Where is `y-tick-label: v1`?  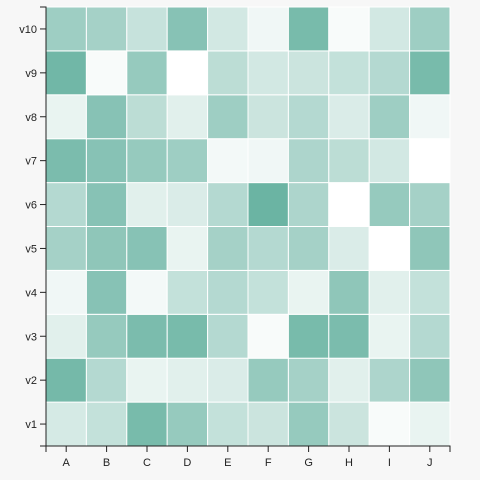 y-tick-label: v1 is located at coordinates (31, 425).